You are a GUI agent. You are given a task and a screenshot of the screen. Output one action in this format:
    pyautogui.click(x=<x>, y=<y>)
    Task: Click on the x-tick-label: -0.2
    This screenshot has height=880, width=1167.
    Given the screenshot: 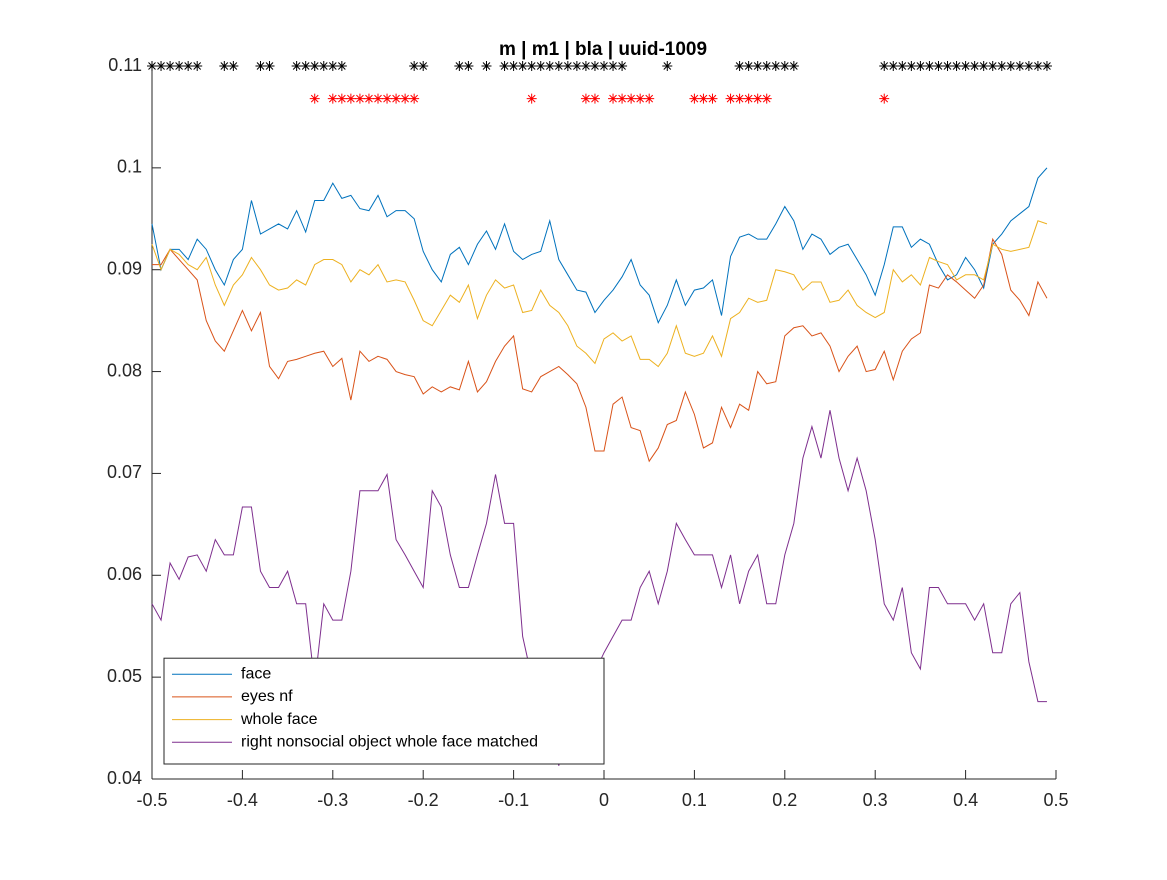 What is the action you would take?
    pyautogui.click(x=423, y=800)
    